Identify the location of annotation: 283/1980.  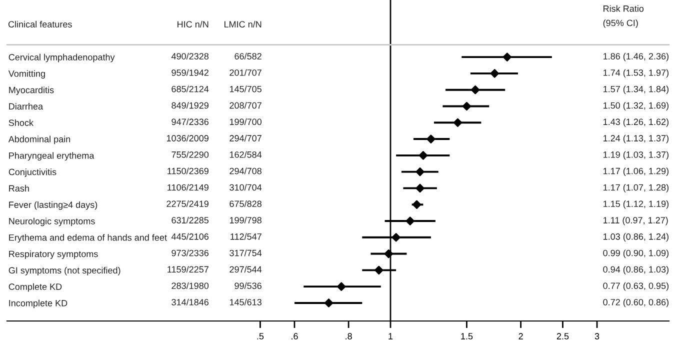
(190, 285).